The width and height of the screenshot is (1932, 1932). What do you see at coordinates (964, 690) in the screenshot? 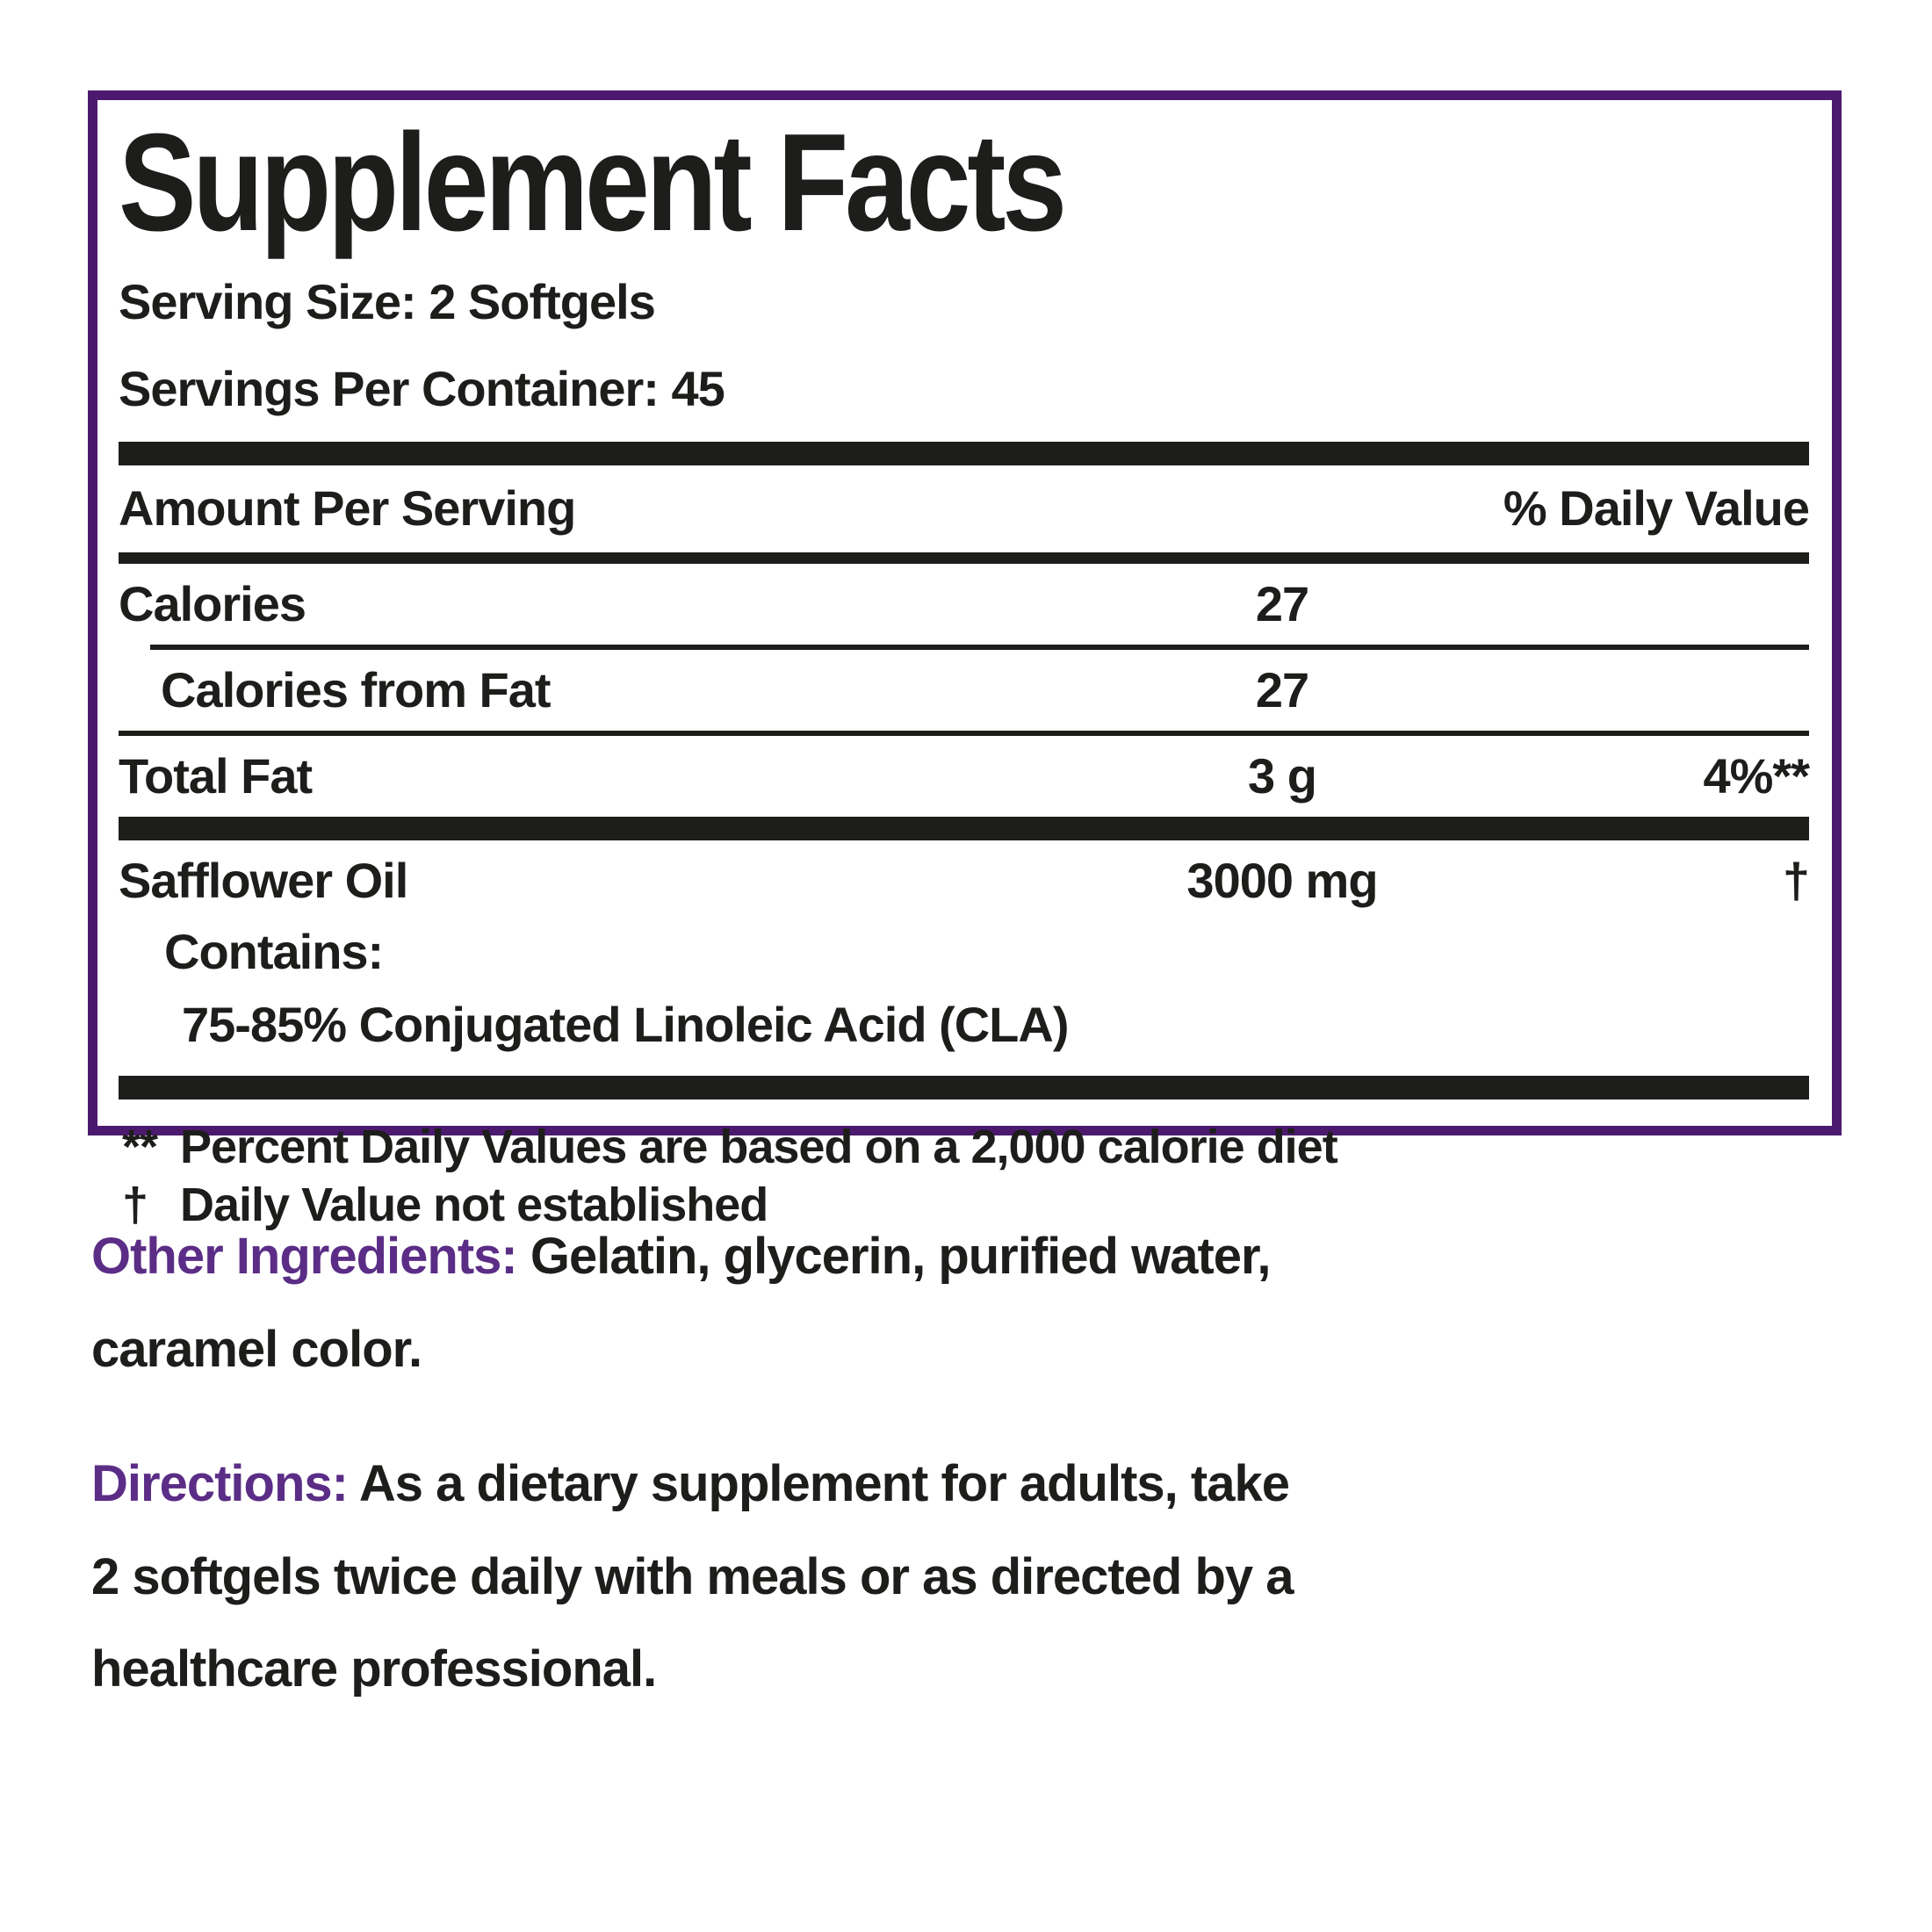
I see `nutrient-row-calories-from-fat: Calories from Fat 27` at bounding box center [964, 690].